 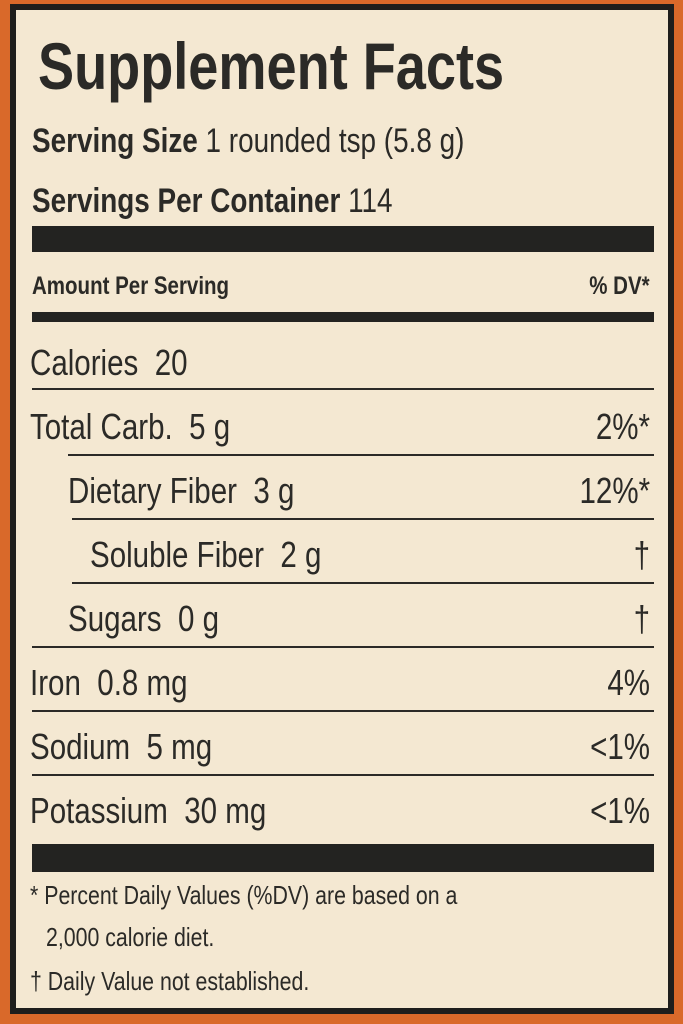 I want to click on footnote-dagger: † Daily Value not established., so click(x=170, y=981).